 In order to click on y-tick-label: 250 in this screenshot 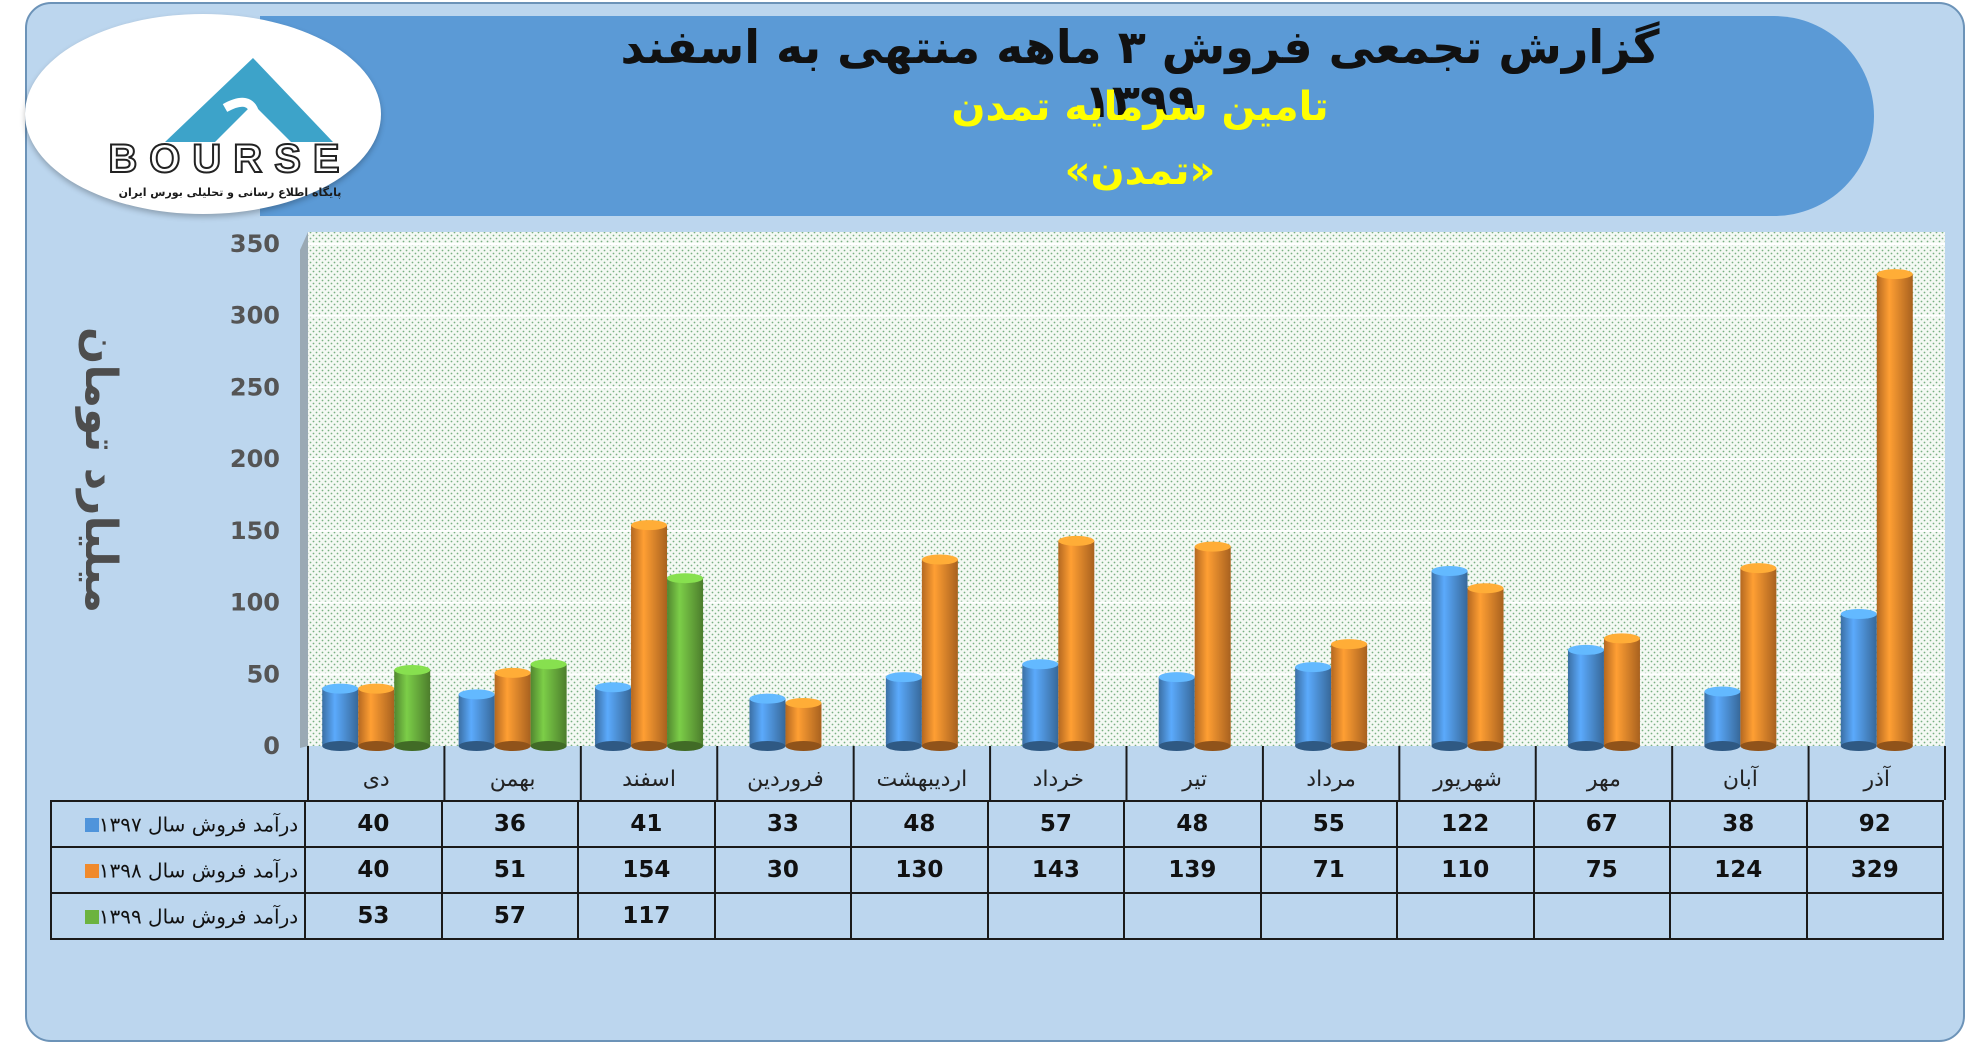, I will do `click(255, 387)`.